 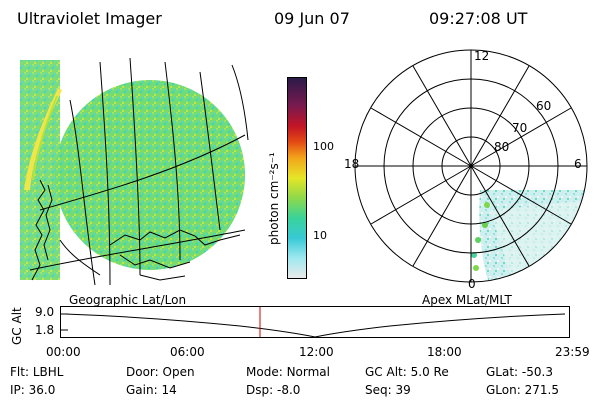 I want to click on mlt-label-12: 12, so click(x=481, y=56).